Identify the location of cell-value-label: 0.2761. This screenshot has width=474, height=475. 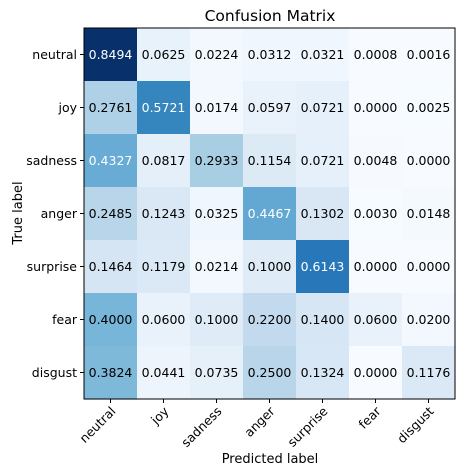
(111, 107).